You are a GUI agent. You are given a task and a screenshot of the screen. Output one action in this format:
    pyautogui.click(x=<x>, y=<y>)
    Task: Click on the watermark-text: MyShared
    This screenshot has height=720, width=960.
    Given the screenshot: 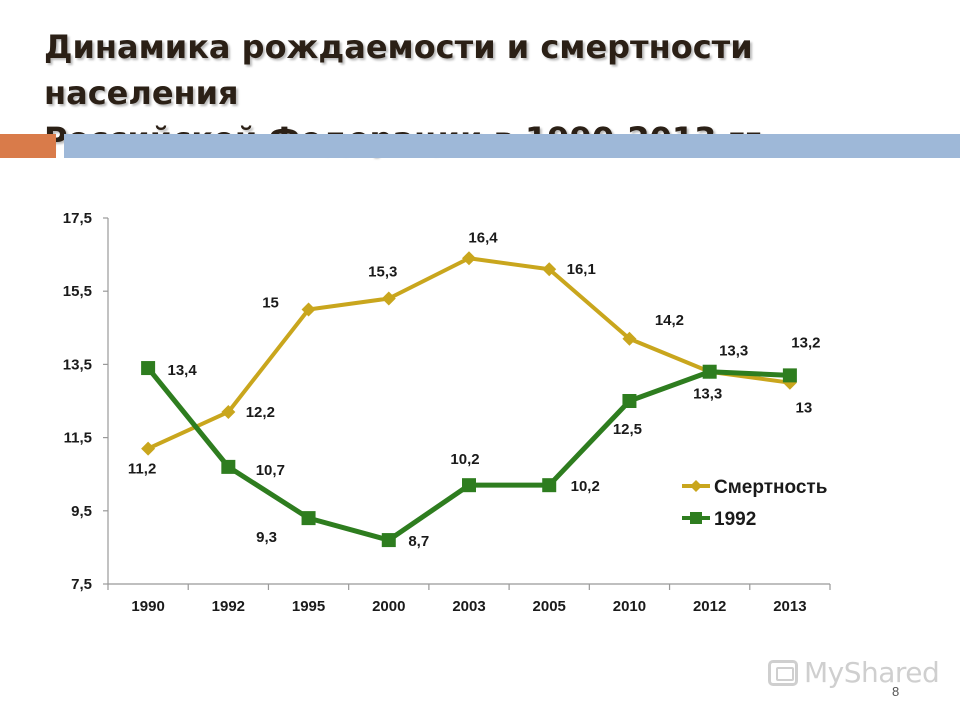 What is the action you would take?
    pyautogui.click(x=872, y=672)
    